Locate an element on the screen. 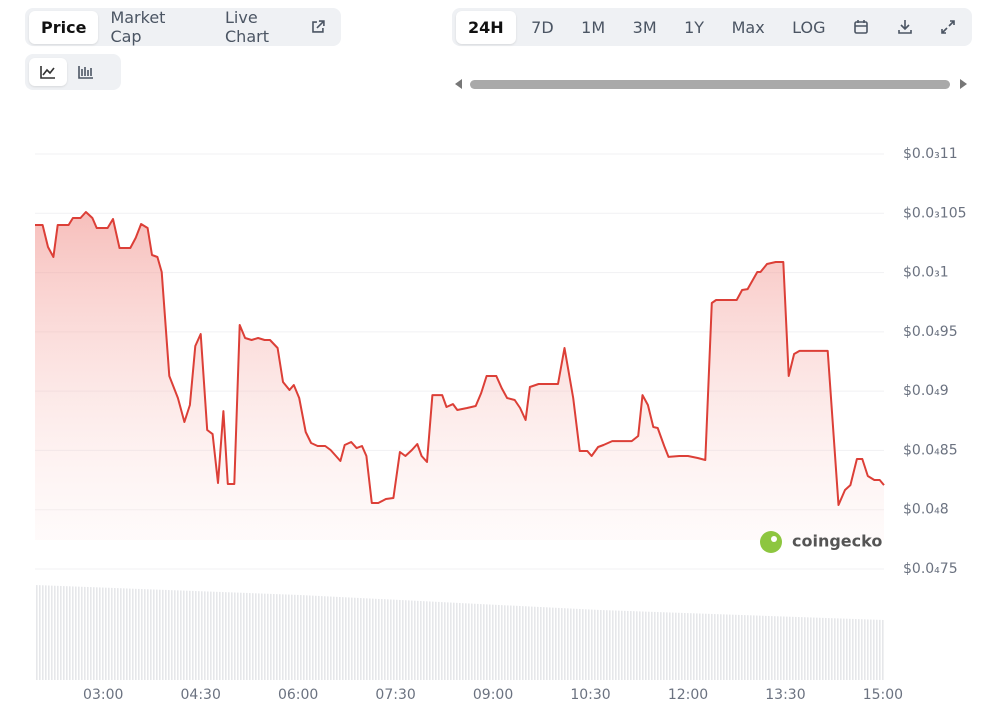 This screenshot has width=1000, height=717. view-group is located at coordinates (73, 72).